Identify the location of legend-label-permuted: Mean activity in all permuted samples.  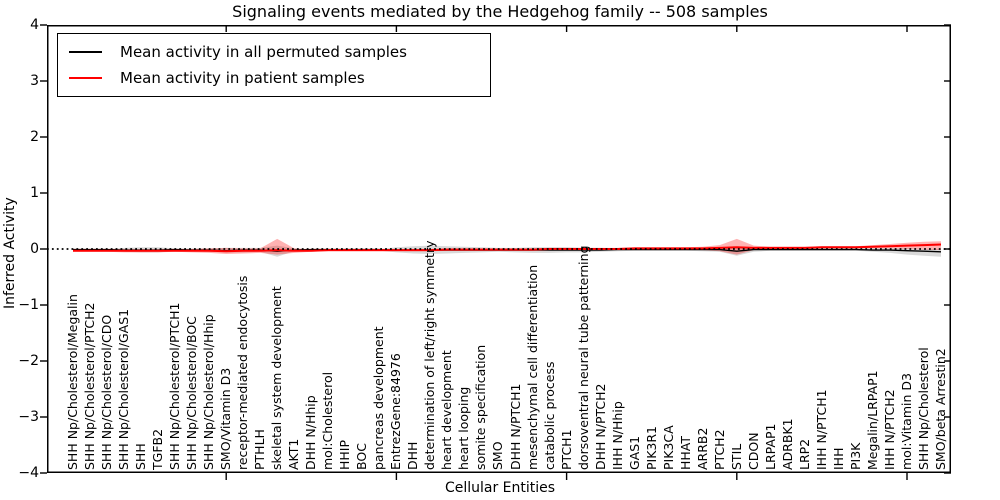
(263, 52).